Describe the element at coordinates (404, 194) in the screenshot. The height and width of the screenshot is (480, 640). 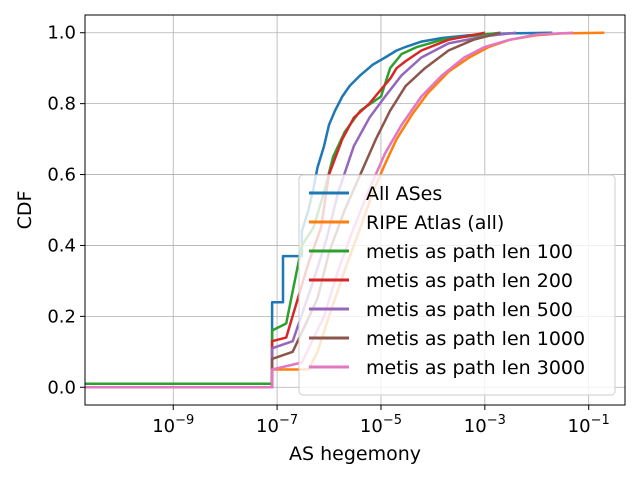
I see `legend-label: All ASes` at that location.